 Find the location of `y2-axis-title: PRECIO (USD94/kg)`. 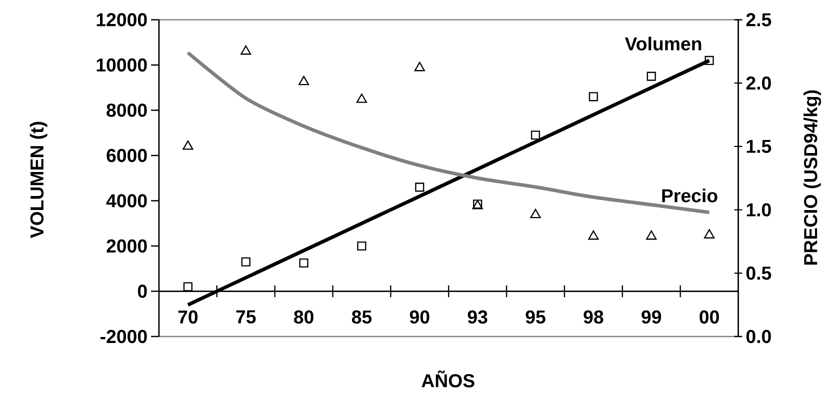

y2-axis-title: PRECIO (USD94/kg) is located at coordinates (813, 177).